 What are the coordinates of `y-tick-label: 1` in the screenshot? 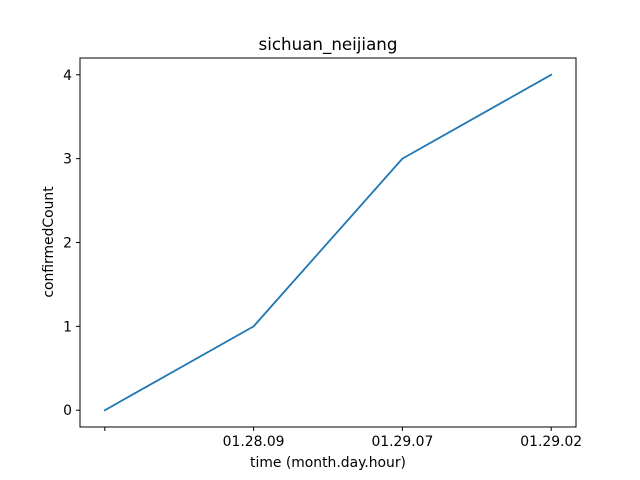 It's located at (67, 327).